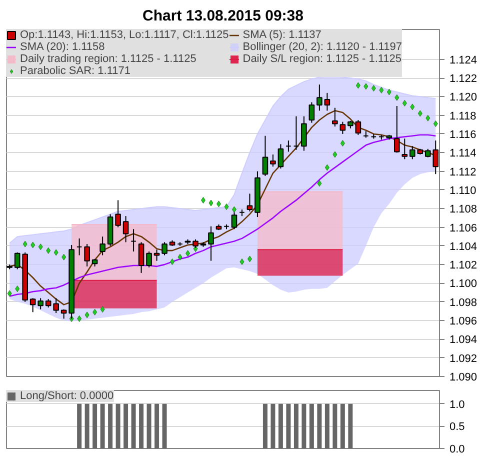 Image resolution: width=480 pixels, height=457 pixels. What do you see at coordinates (464, 98) in the screenshot?
I see `y-tick-label: 1.120` at bounding box center [464, 98].